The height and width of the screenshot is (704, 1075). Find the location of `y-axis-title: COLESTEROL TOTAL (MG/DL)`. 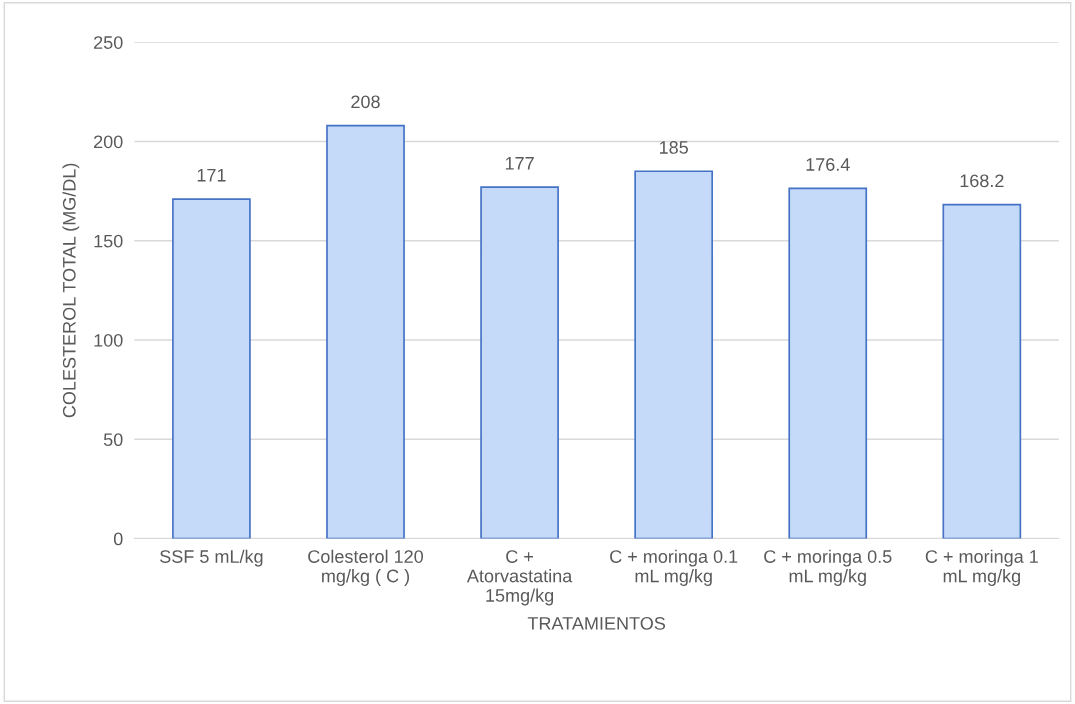

y-axis-title: COLESTEROL TOTAL (MG/DL) is located at coordinates (71, 290).